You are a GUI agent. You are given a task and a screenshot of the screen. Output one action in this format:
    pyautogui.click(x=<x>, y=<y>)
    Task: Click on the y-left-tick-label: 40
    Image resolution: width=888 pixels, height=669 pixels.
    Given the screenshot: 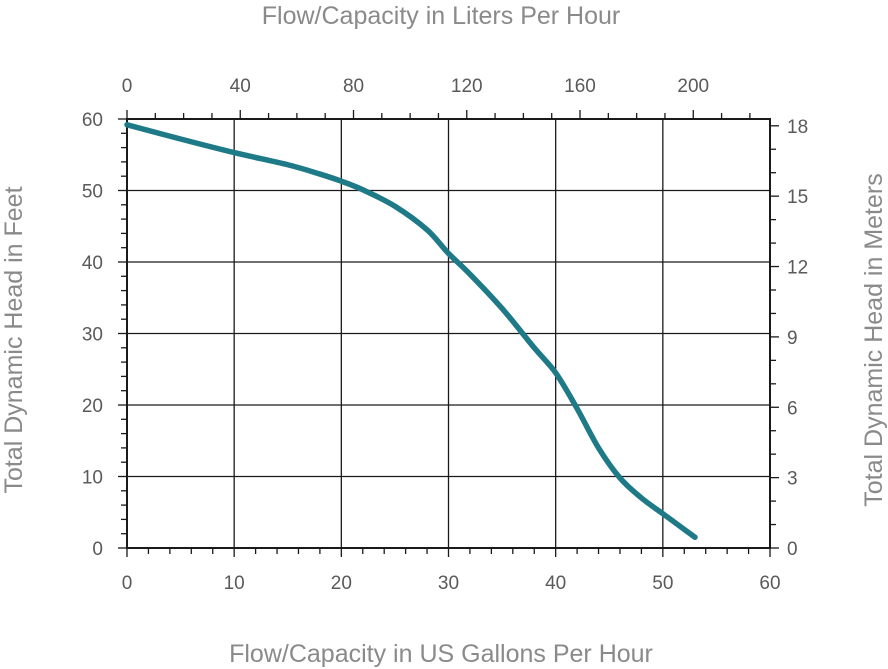 What is the action you would take?
    pyautogui.click(x=92, y=263)
    